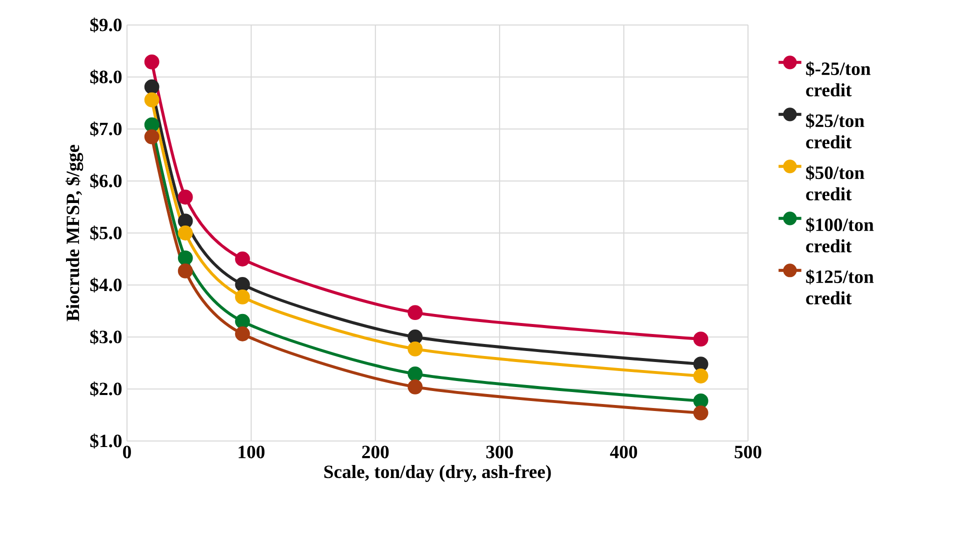  What do you see at coordinates (106, 233) in the screenshot?
I see `y-tick-label: $5.0` at bounding box center [106, 233].